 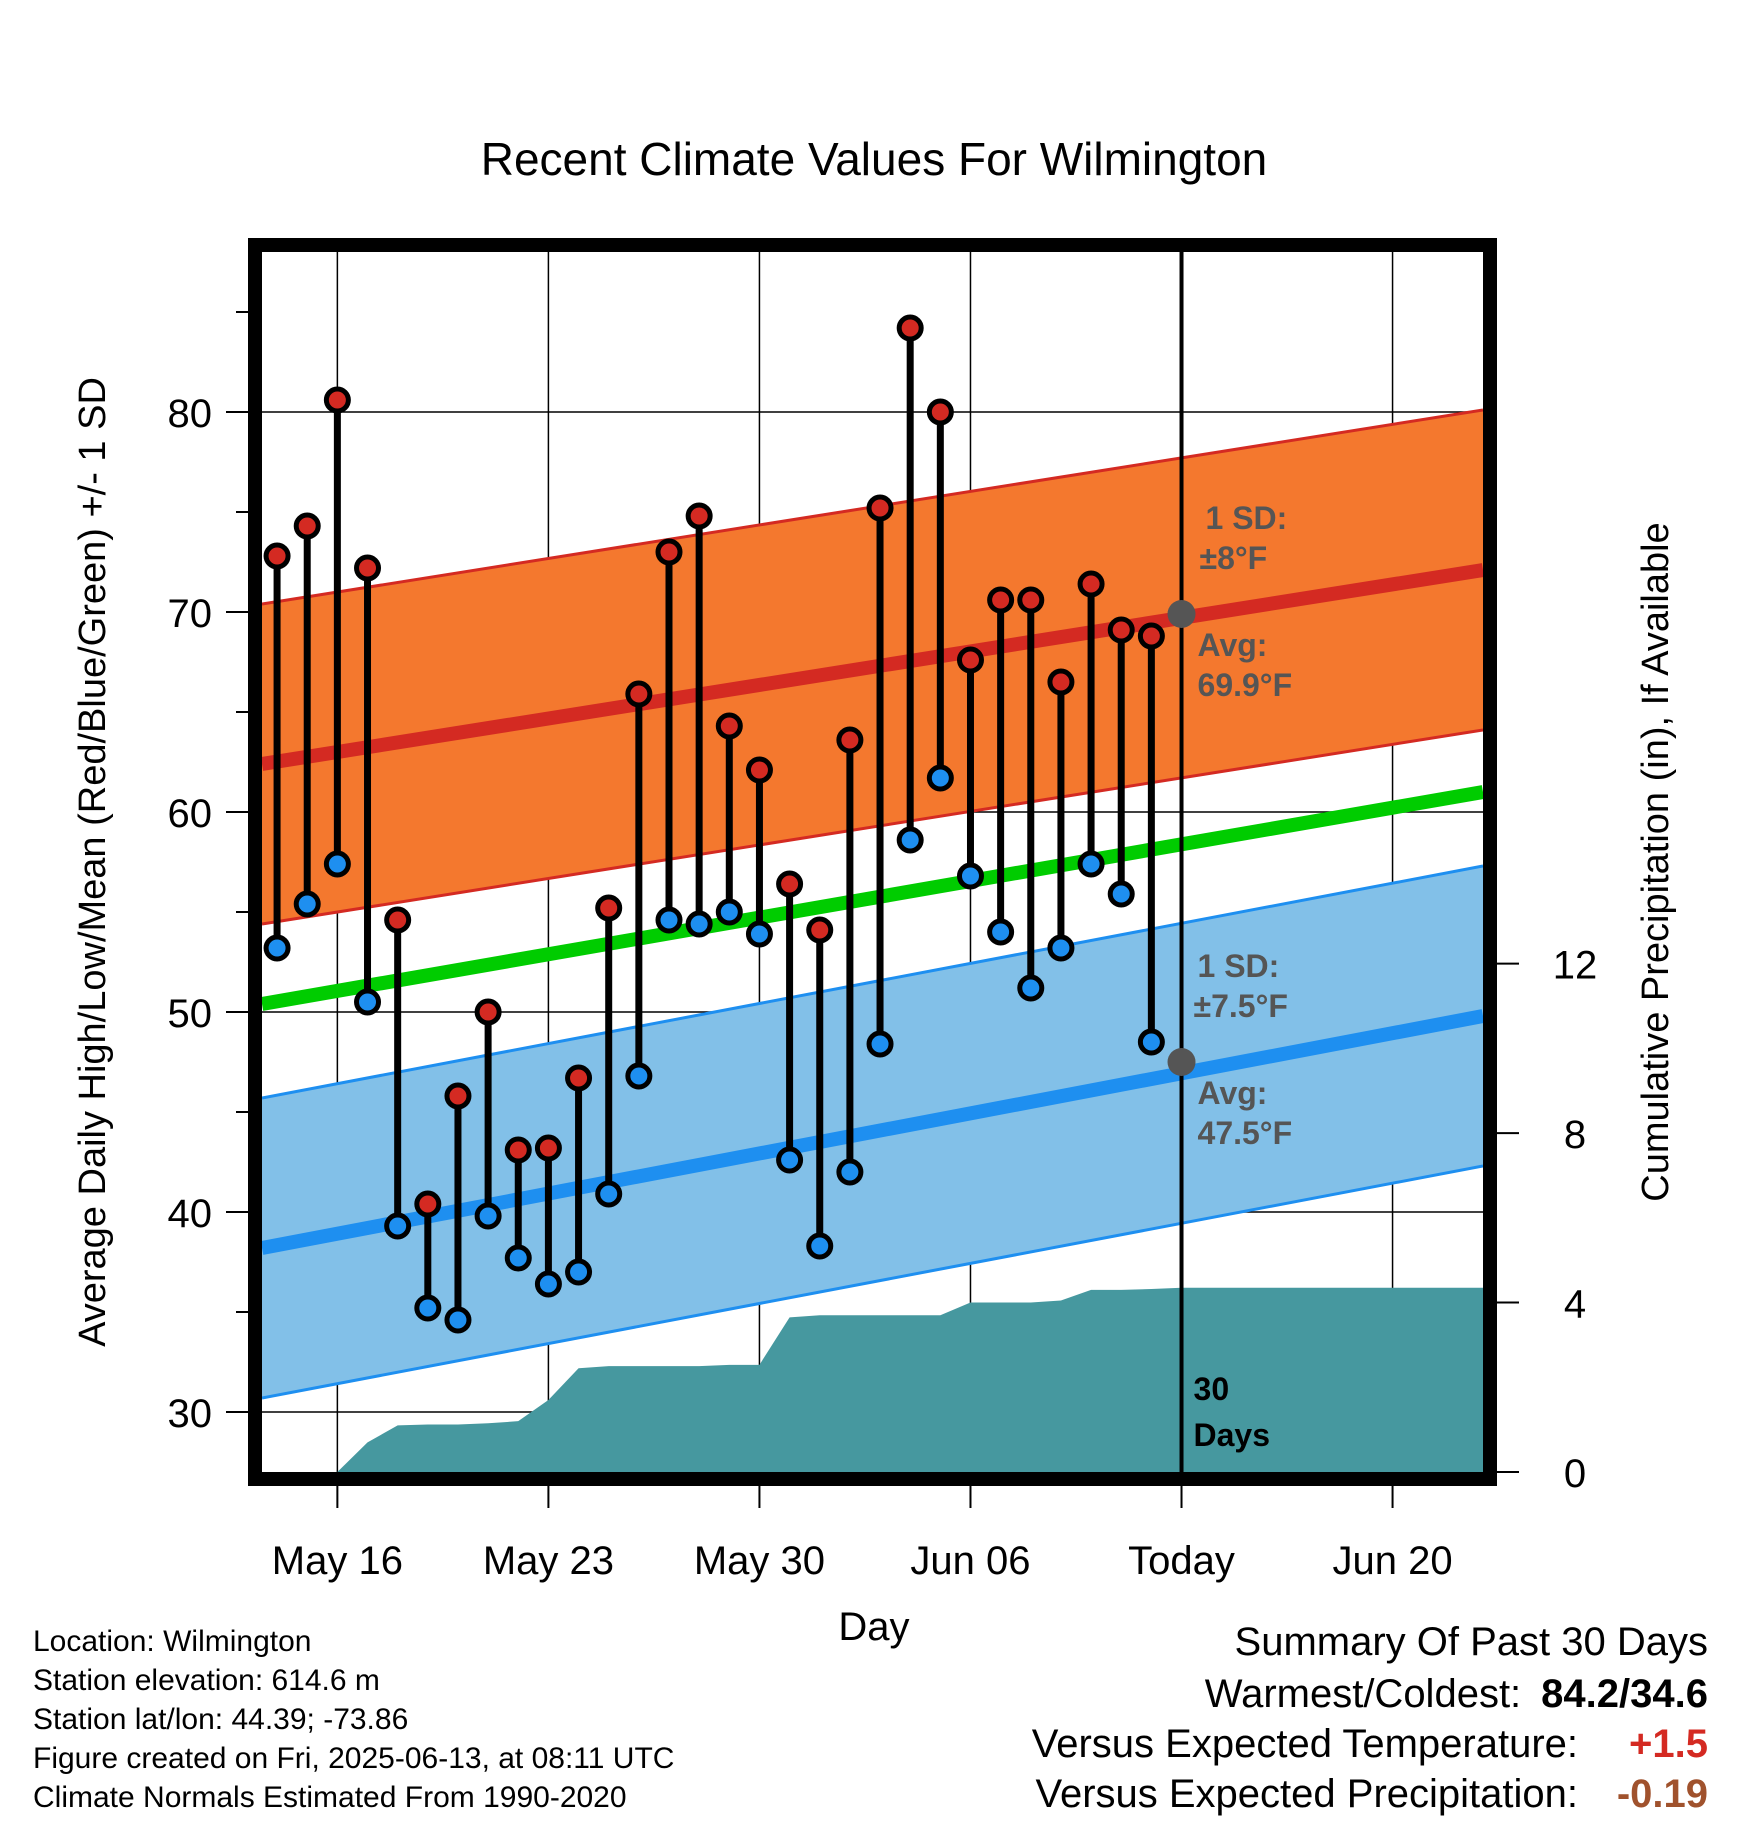 I want to click on normal-low-band-lower-edge, so click(x=872, y=1282).